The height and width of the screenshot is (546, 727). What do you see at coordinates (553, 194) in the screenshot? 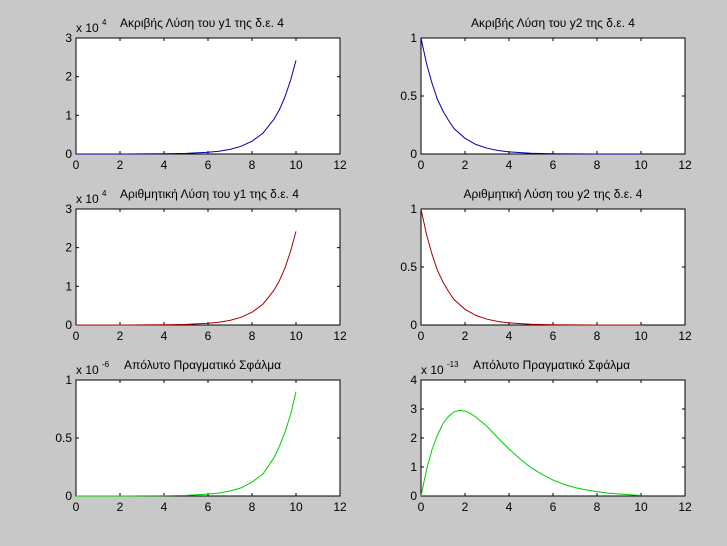
I see `subplot-title: Αριθμητική Λύση του y2 της δ.ε. 4` at bounding box center [553, 194].